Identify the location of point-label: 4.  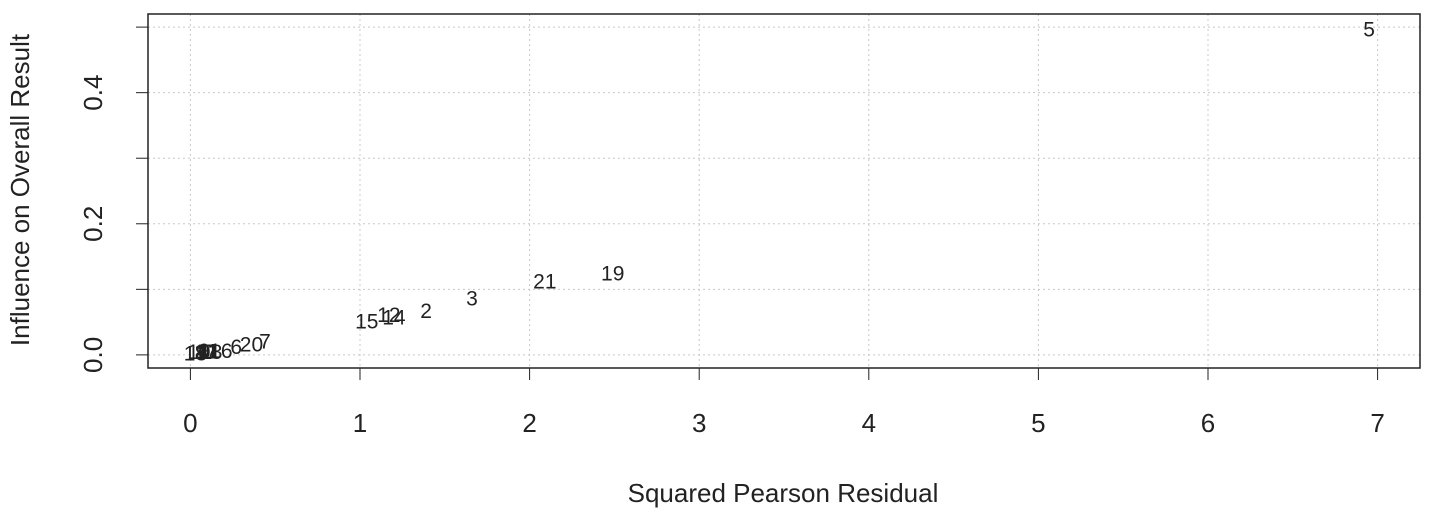
(202, 351).